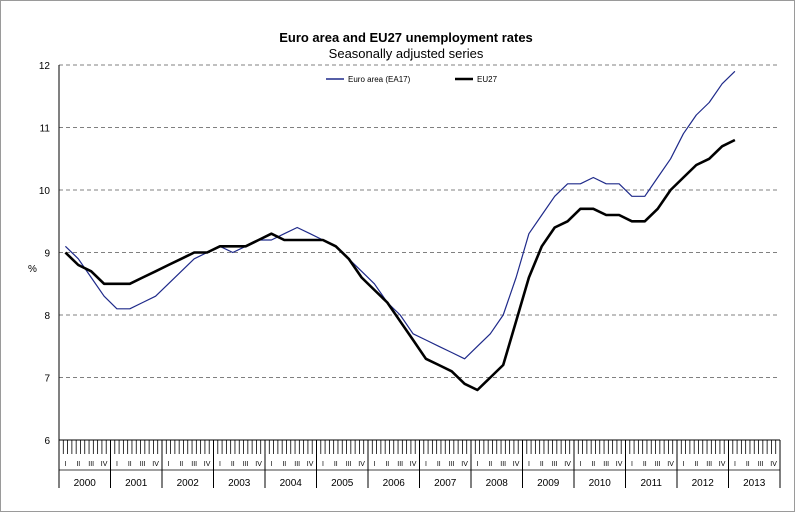 This screenshot has height=514, width=797. What do you see at coordinates (47, 379) in the screenshot?
I see `y-tick-label: 7` at bounding box center [47, 379].